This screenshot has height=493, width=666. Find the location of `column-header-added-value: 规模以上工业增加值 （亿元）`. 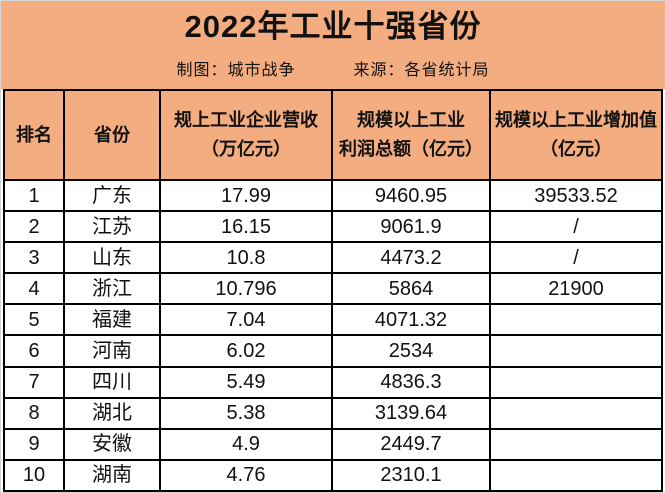

column-header-added-value: 规模以上工业增加值 （亿元） is located at coordinates (576, 135).